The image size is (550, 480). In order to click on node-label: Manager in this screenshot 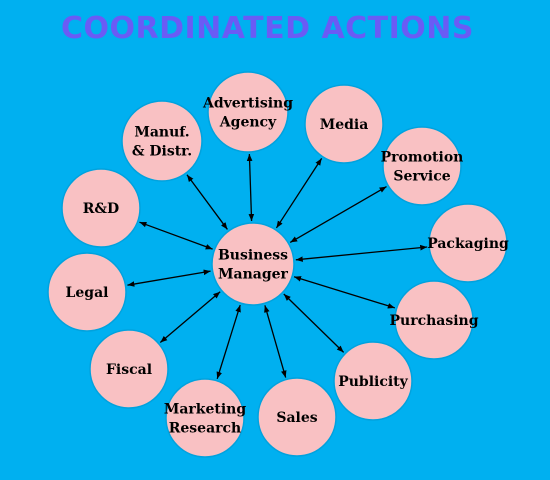, I will do `click(253, 275)`.